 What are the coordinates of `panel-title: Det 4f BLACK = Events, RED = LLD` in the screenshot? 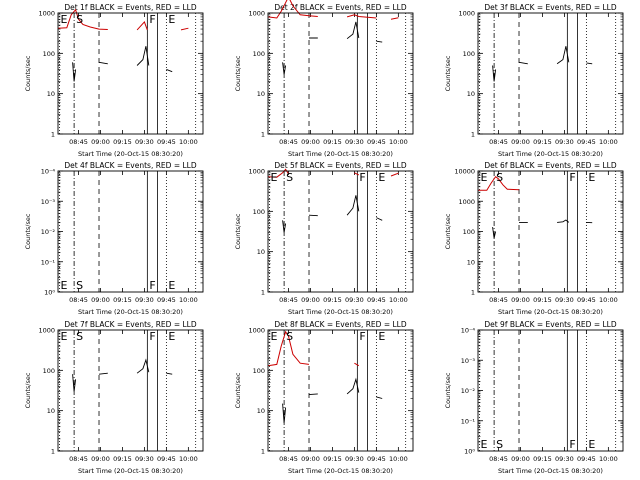 It's located at (130, 165).